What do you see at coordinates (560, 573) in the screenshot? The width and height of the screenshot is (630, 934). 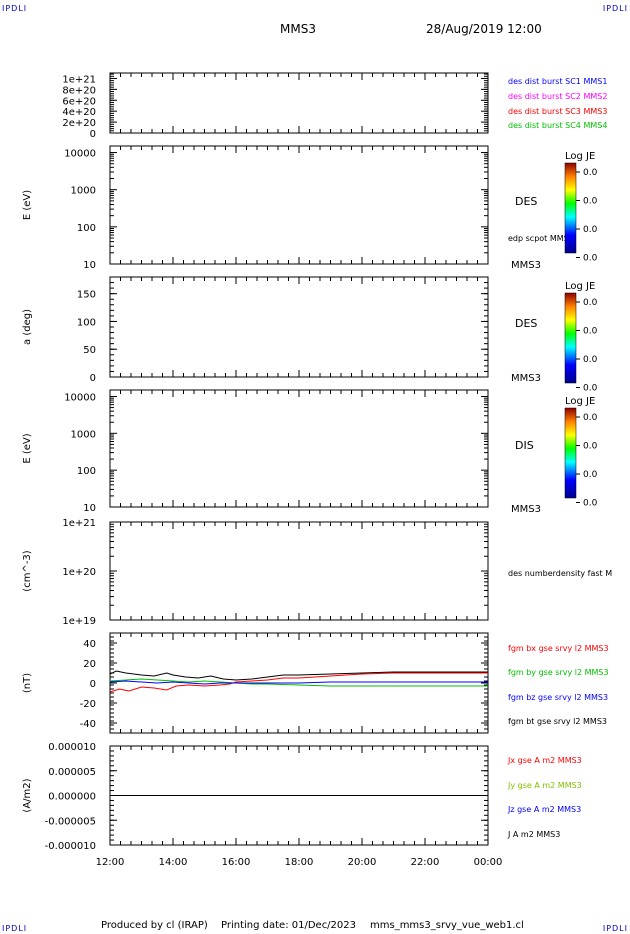 I see `legend-entry: des numberdensity fast M` at bounding box center [560, 573].